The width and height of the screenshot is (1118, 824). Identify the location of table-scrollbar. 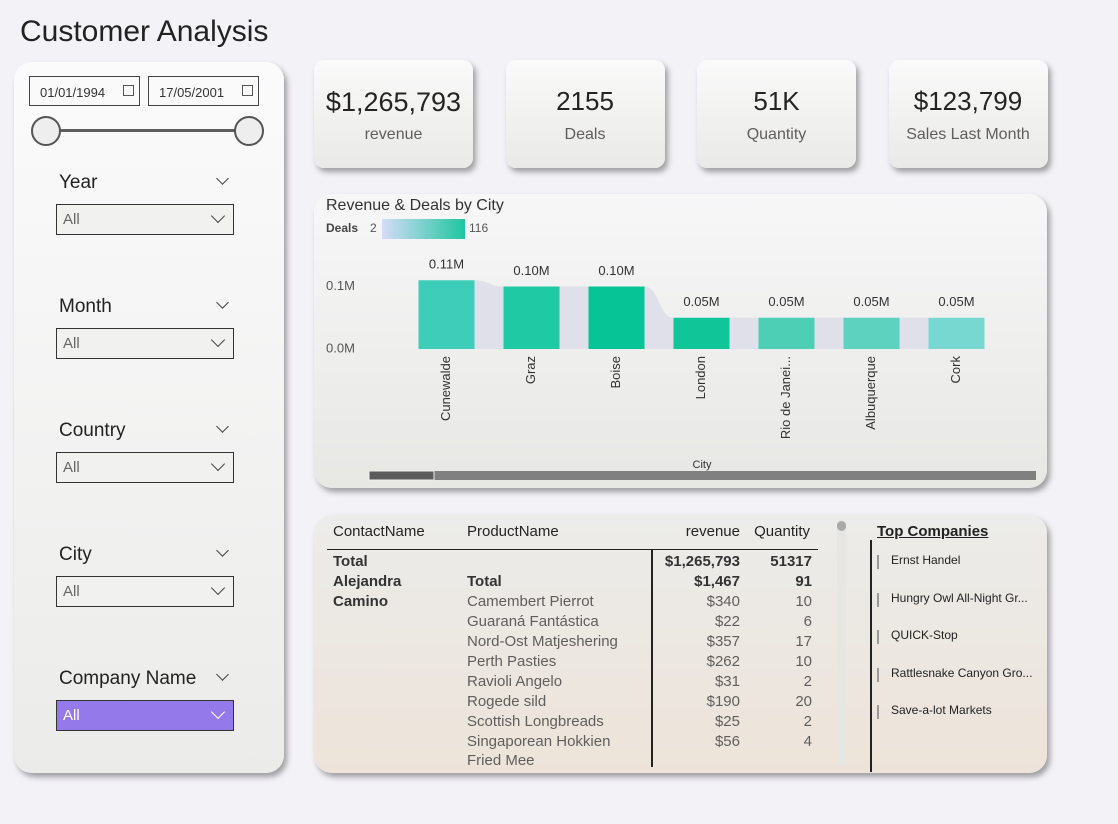
(841, 643).